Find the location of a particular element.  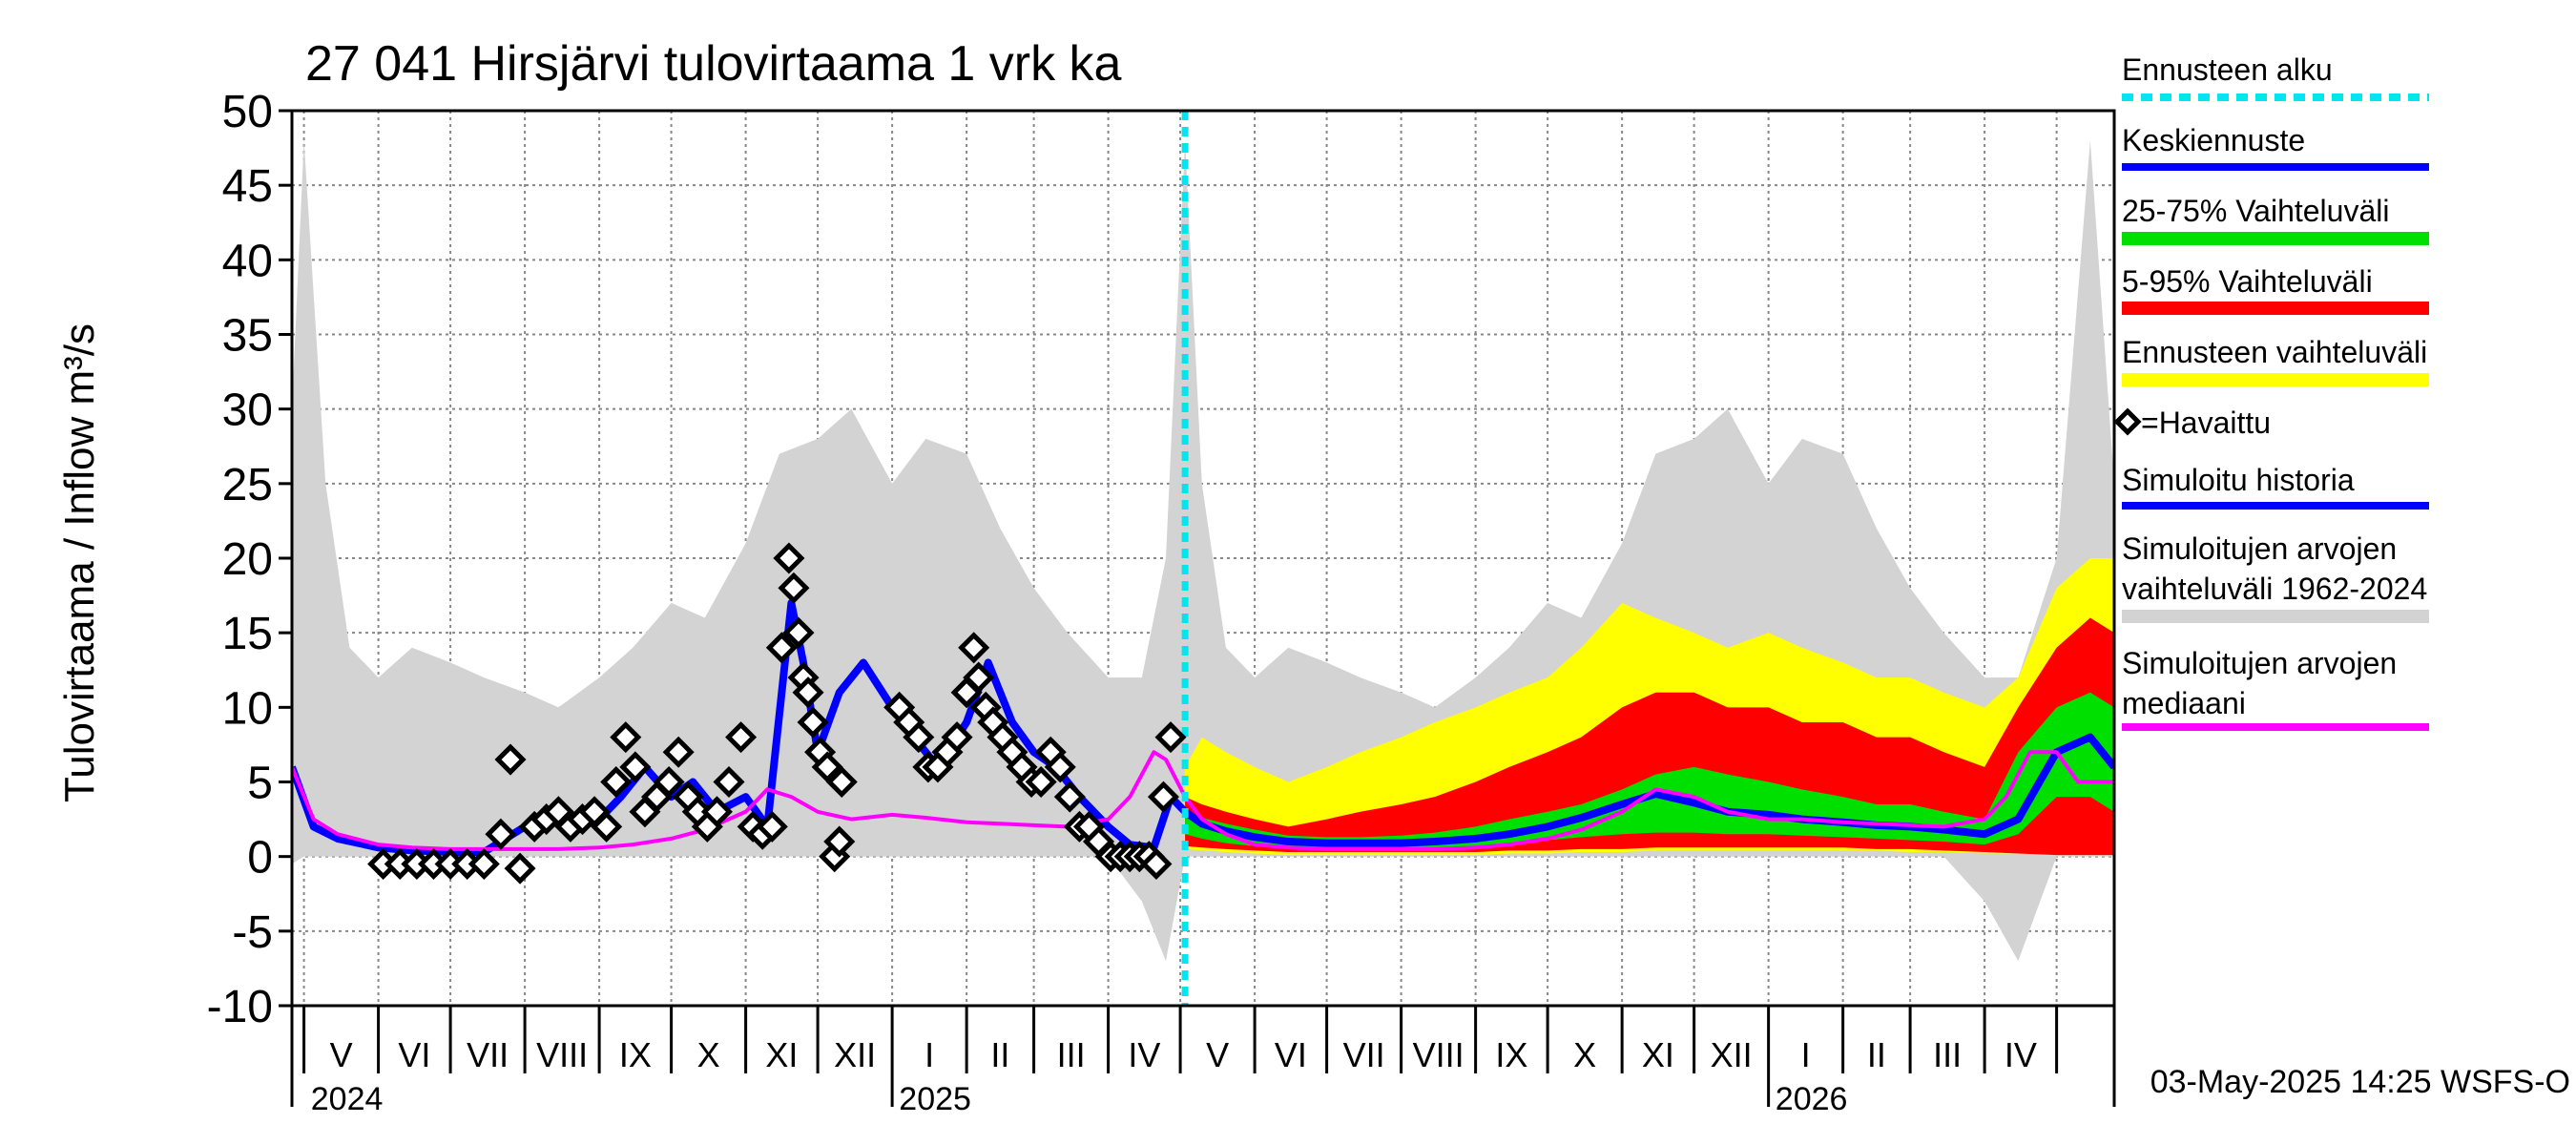

y-tick-label: 0 is located at coordinates (260, 858).